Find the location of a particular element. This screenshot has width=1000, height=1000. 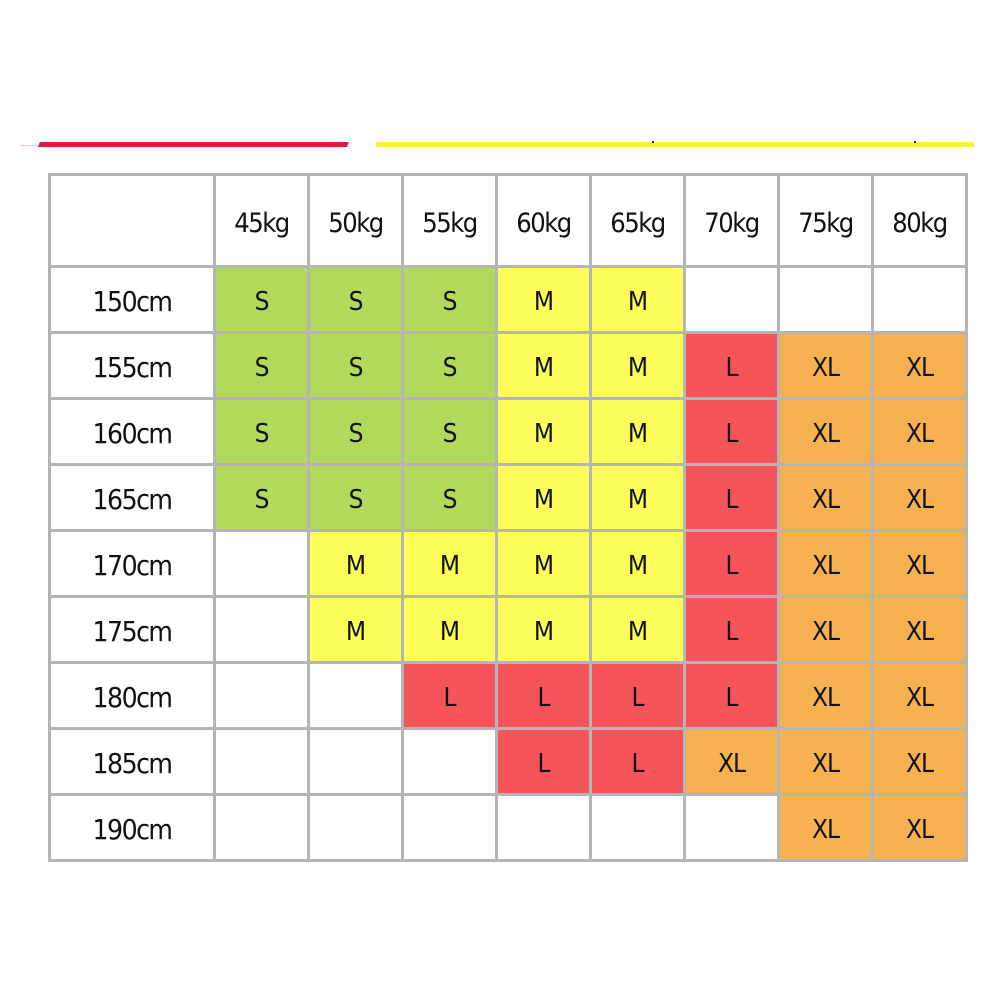

table-row: 170cm M M M M L XL XL is located at coordinates (508, 563).